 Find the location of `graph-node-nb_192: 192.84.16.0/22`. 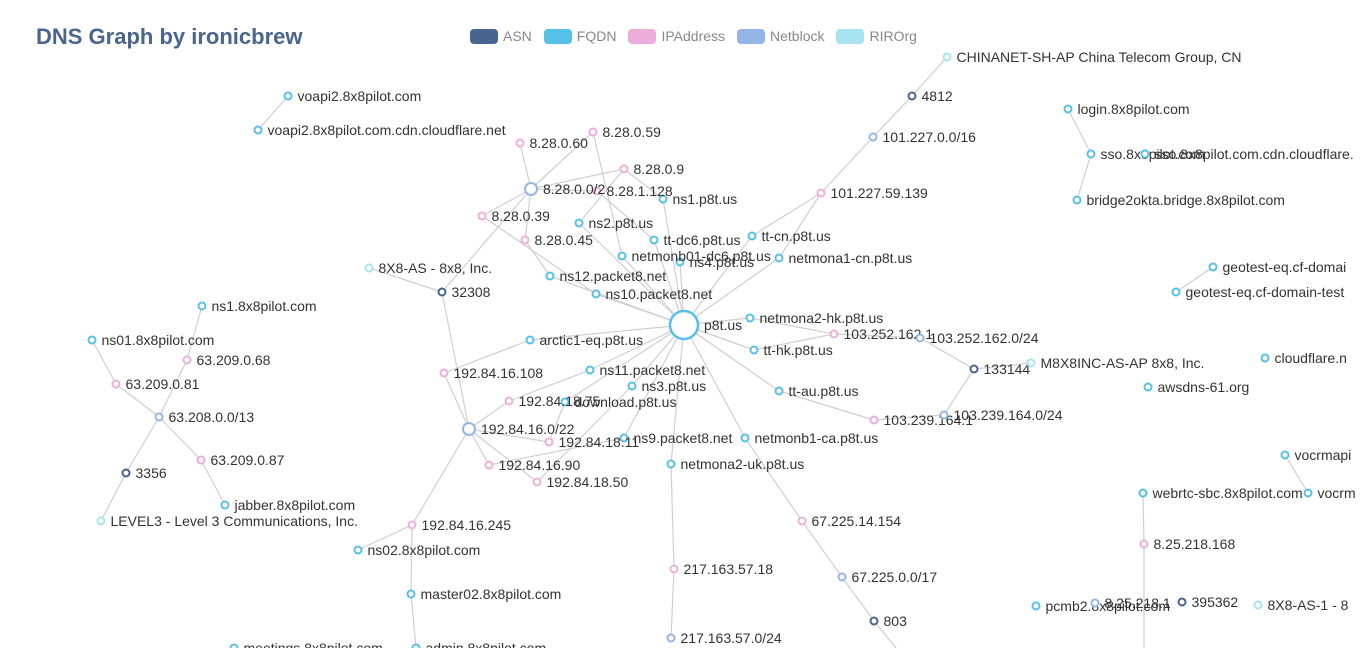

graph-node-nb_192: 192.84.16.0/22 is located at coordinates (518, 429).